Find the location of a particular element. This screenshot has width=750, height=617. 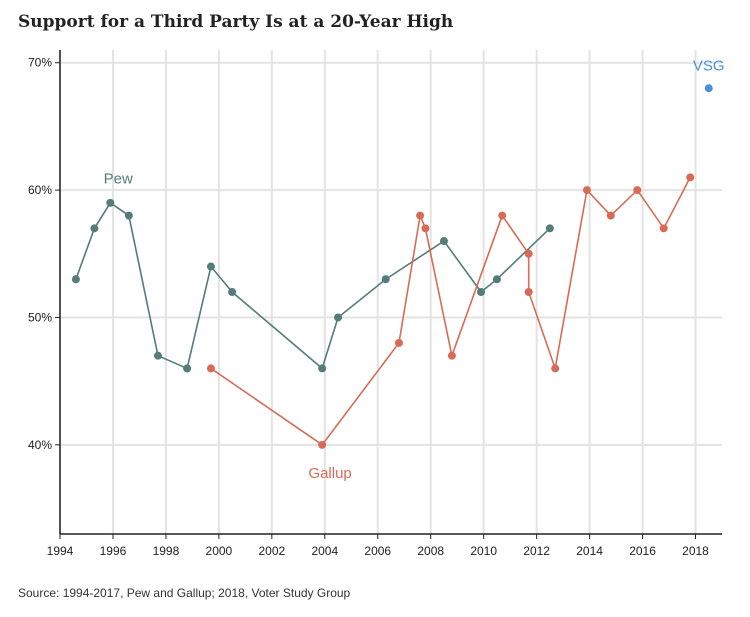

x-tick-label: 1996 is located at coordinates (113, 551).